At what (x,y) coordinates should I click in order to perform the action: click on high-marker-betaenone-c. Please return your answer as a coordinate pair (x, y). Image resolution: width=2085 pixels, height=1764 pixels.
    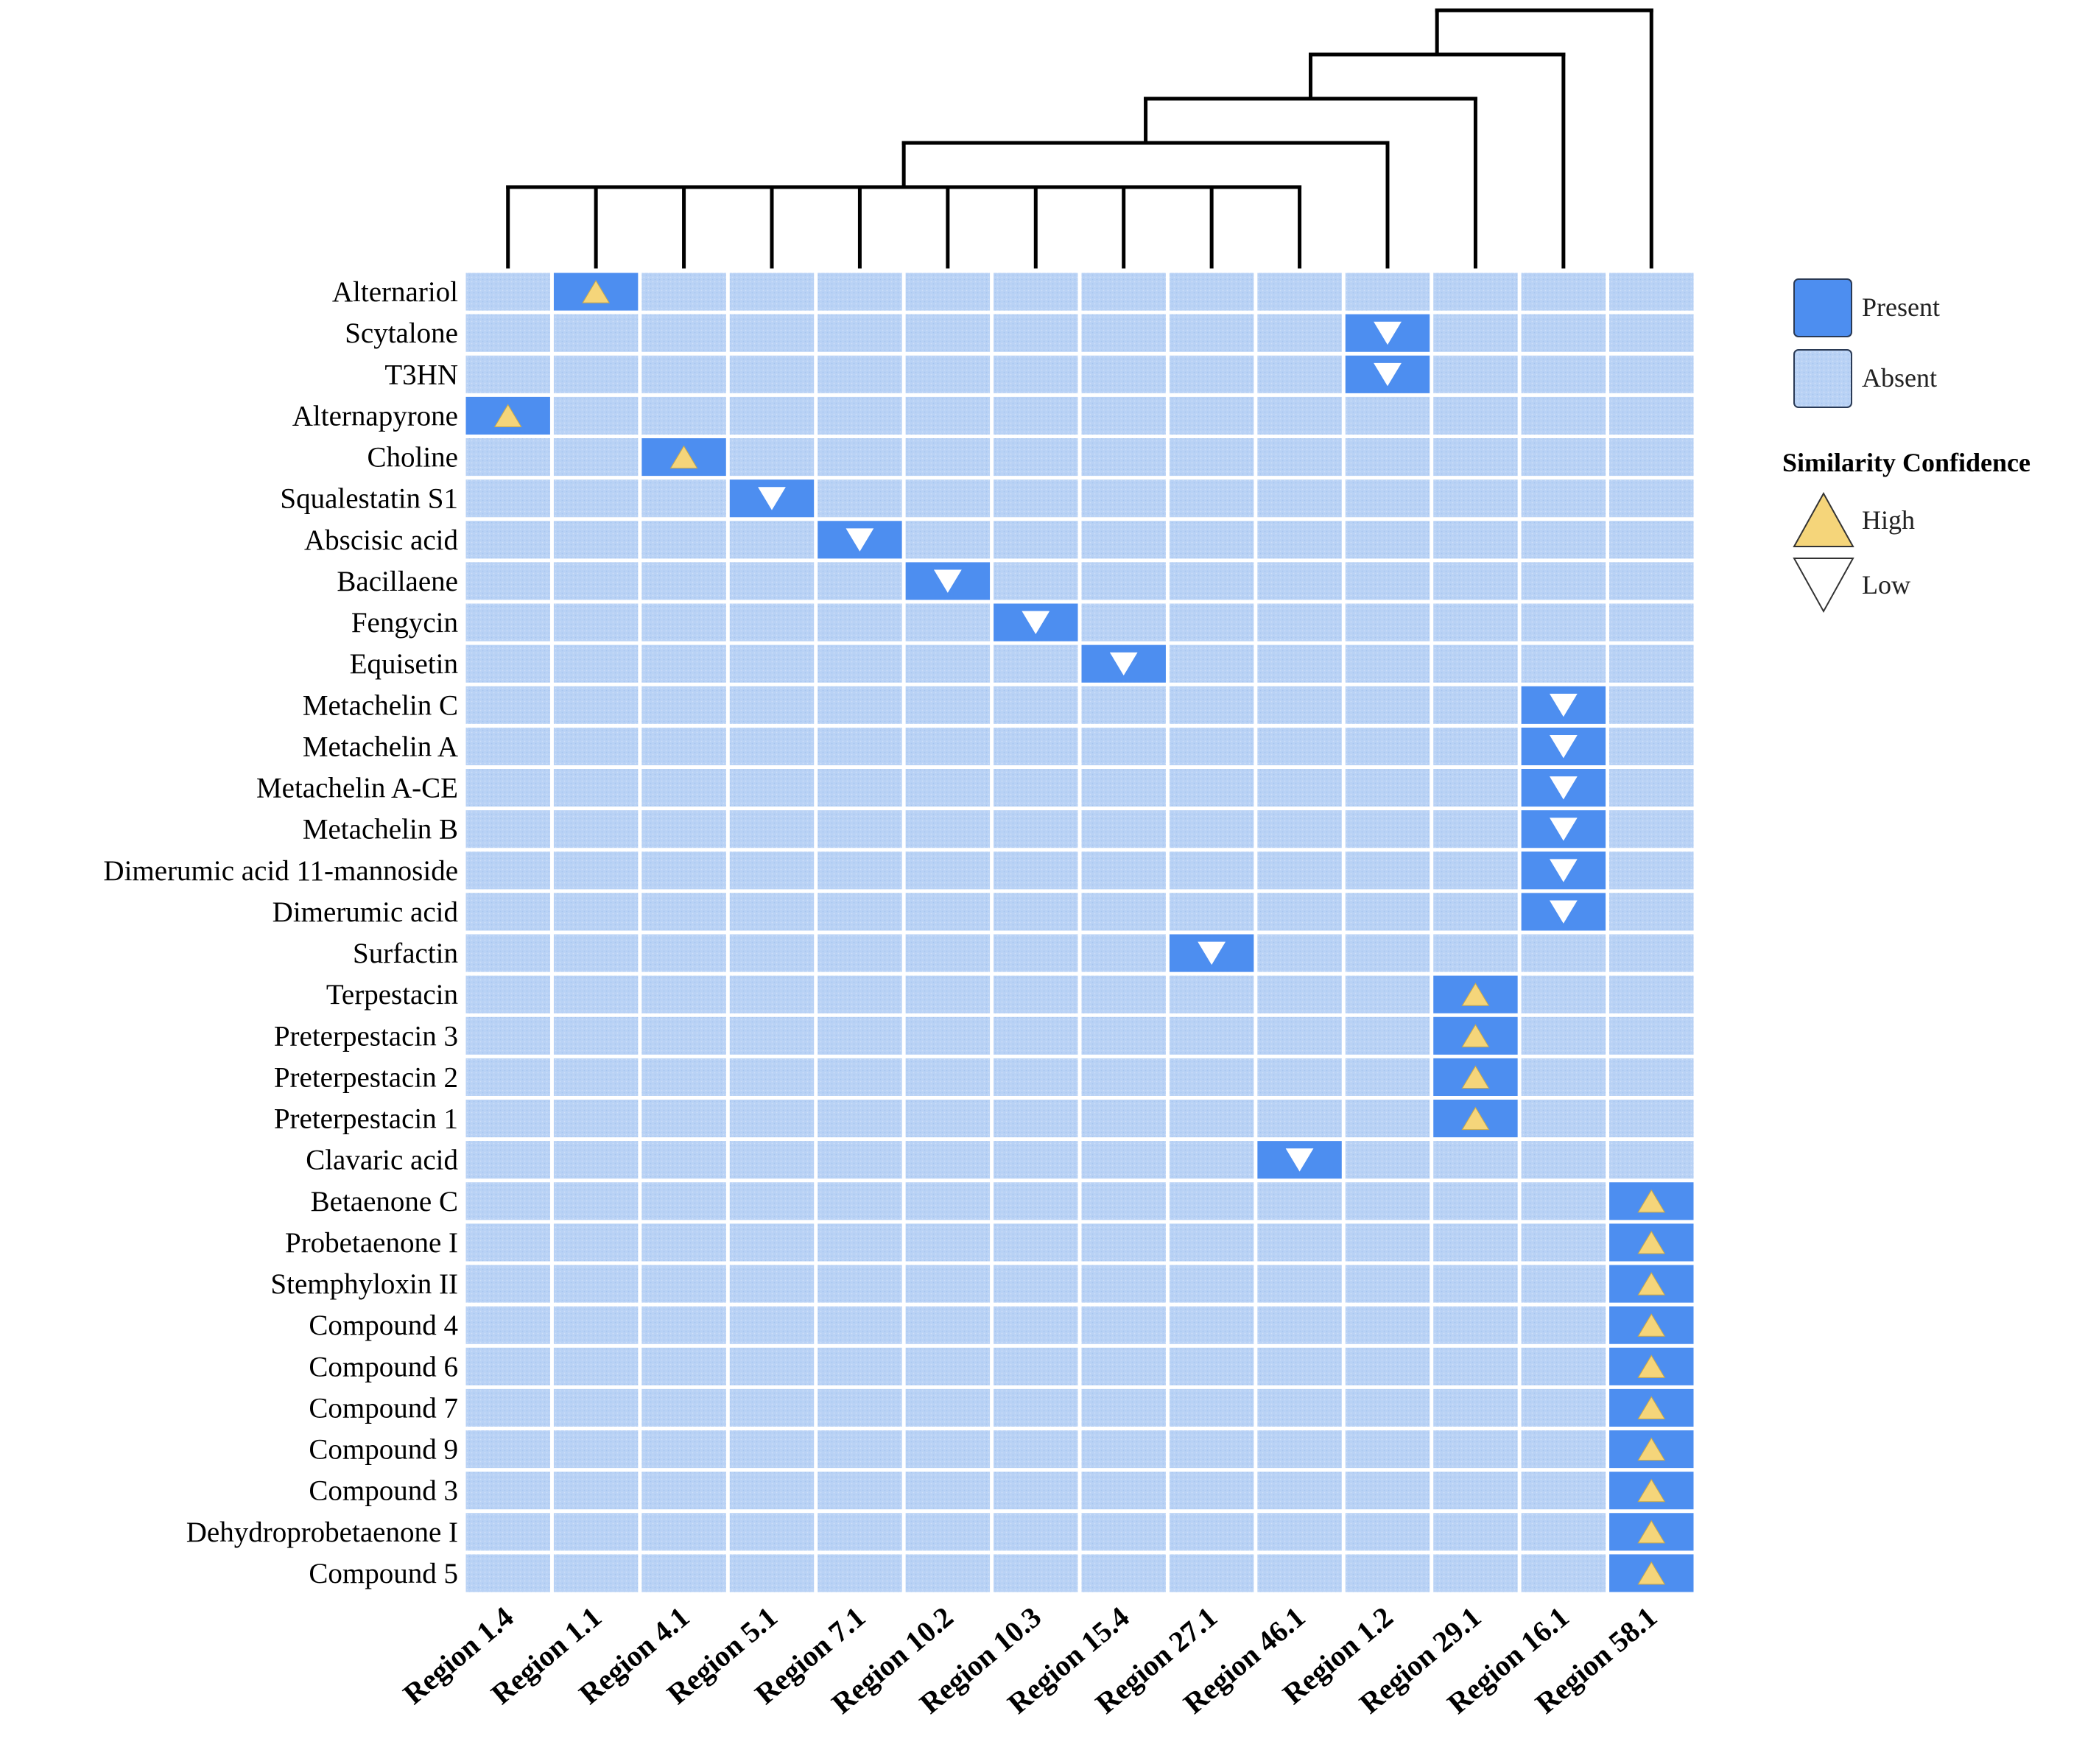
    Looking at the image, I should click on (1651, 1201).